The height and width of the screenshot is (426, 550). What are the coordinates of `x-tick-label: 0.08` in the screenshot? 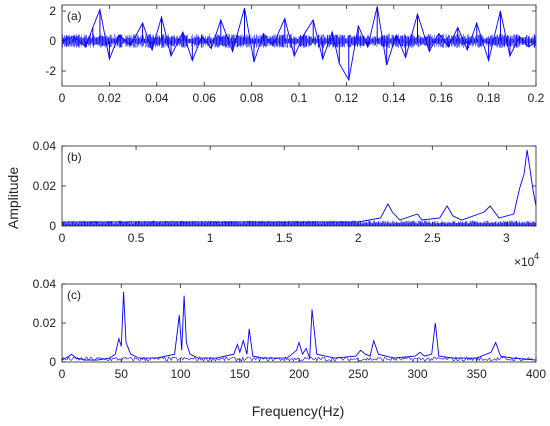 It's located at (252, 98).